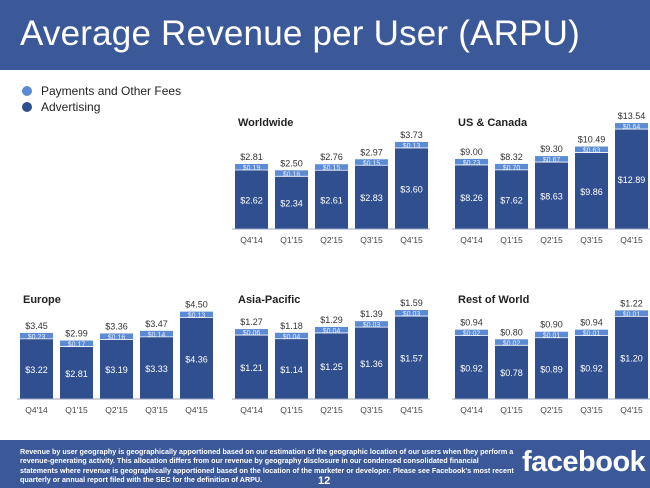 Image resolution: width=650 pixels, height=488 pixels. Describe the element at coordinates (511, 157) in the screenshot. I see `data-label-total: $8.32` at that location.